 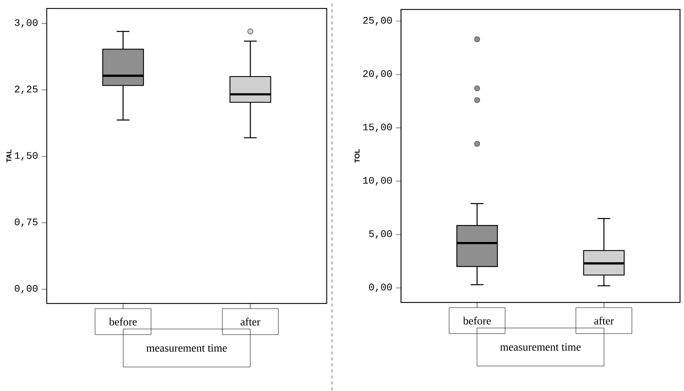 I want to click on y-tick-label: 0,75, so click(x=26, y=223).